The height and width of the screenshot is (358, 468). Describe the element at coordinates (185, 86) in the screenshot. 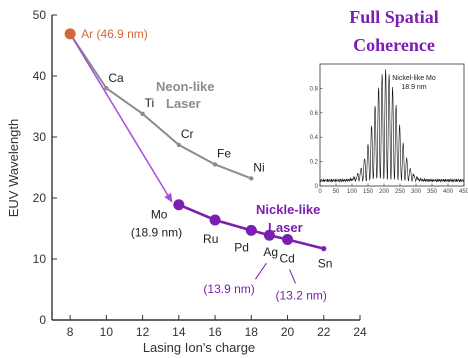

I see `neon-series-label-line1: Neon-like` at that location.